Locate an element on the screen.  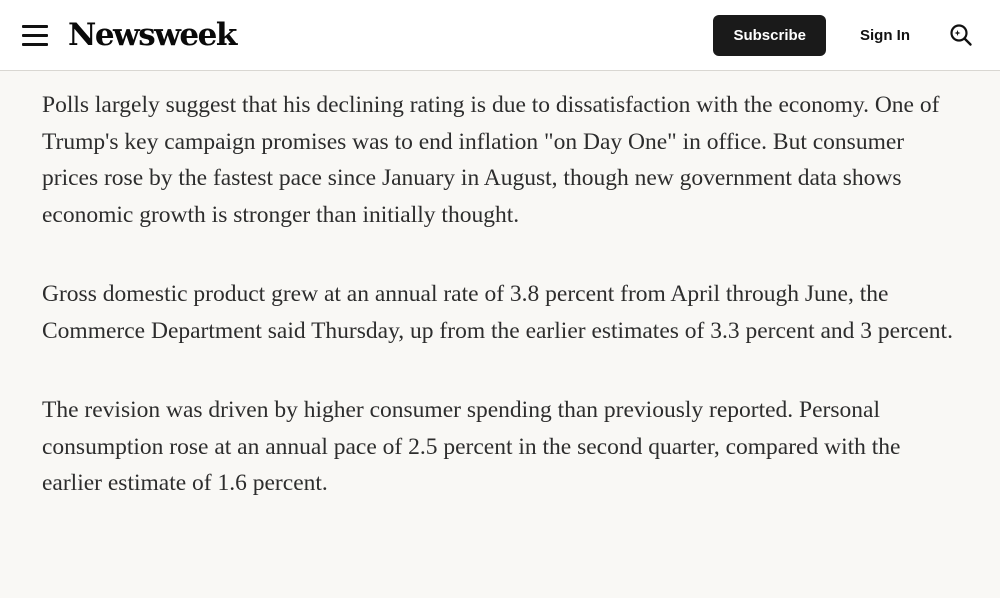
search-icon is located at coordinates (960, 35).